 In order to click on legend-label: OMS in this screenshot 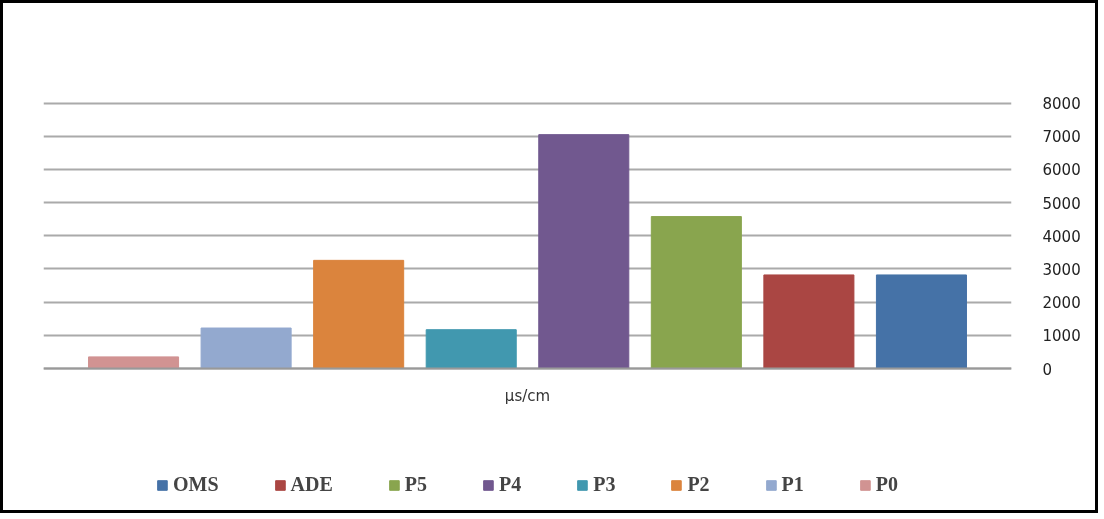, I will do `click(195, 484)`.